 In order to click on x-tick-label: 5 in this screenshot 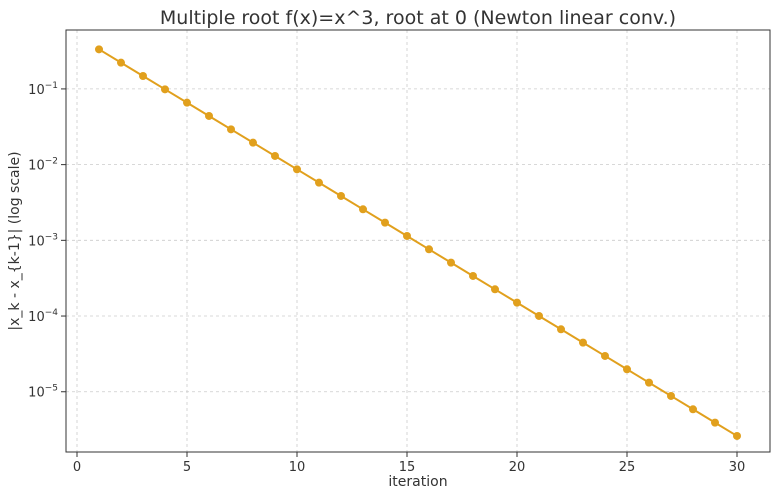, I will do `click(187, 467)`.